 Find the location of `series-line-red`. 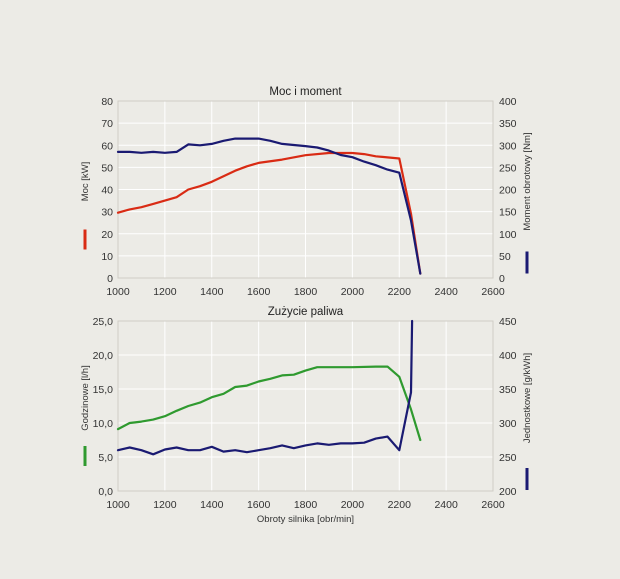

series-line-red is located at coordinates (269, 213).